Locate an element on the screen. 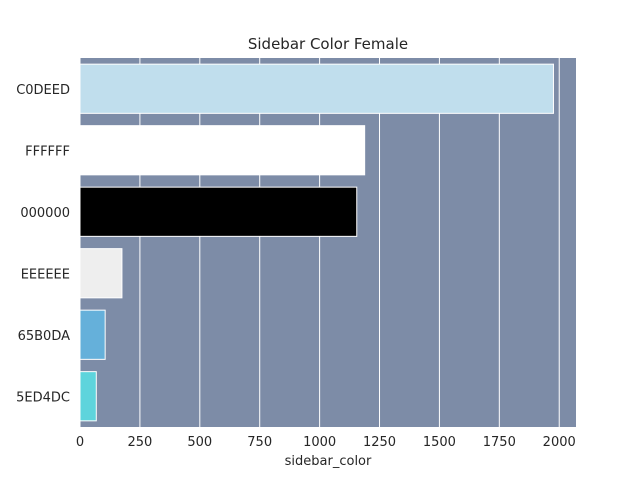 The width and height of the screenshot is (640, 480). y-tick-label: FFFFFF is located at coordinates (47, 151).